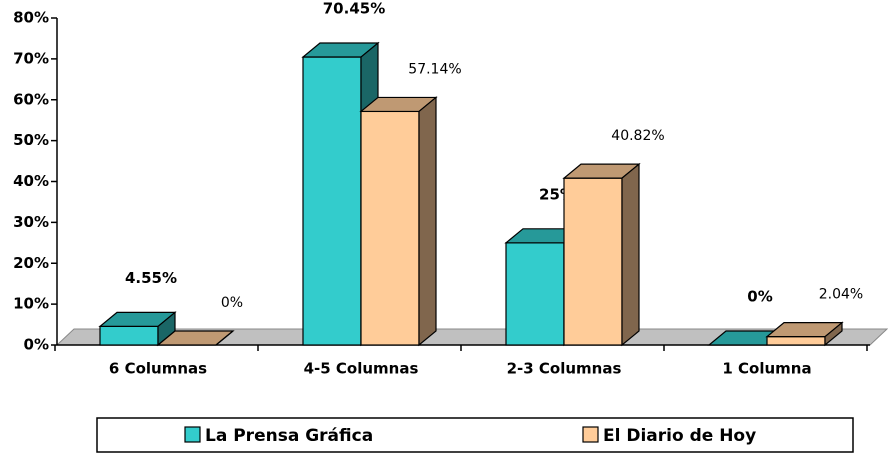  Describe the element at coordinates (31, 18) in the screenshot. I see `y-tick-label: 80%` at that location.